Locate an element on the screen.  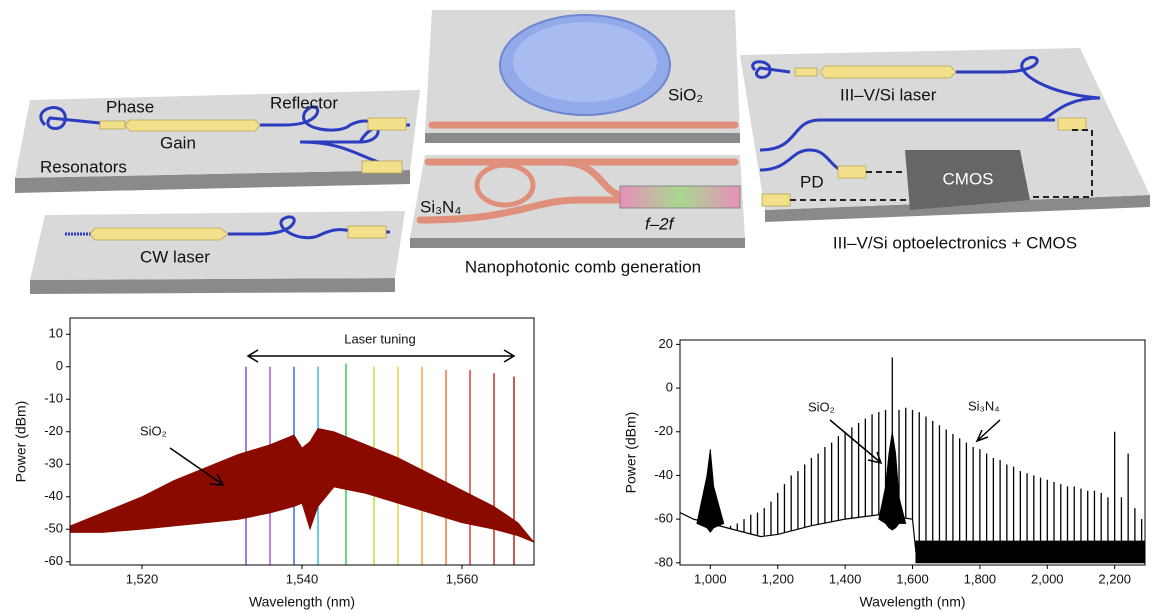
label: Si₃N₄ is located at coordinates (440, 206).